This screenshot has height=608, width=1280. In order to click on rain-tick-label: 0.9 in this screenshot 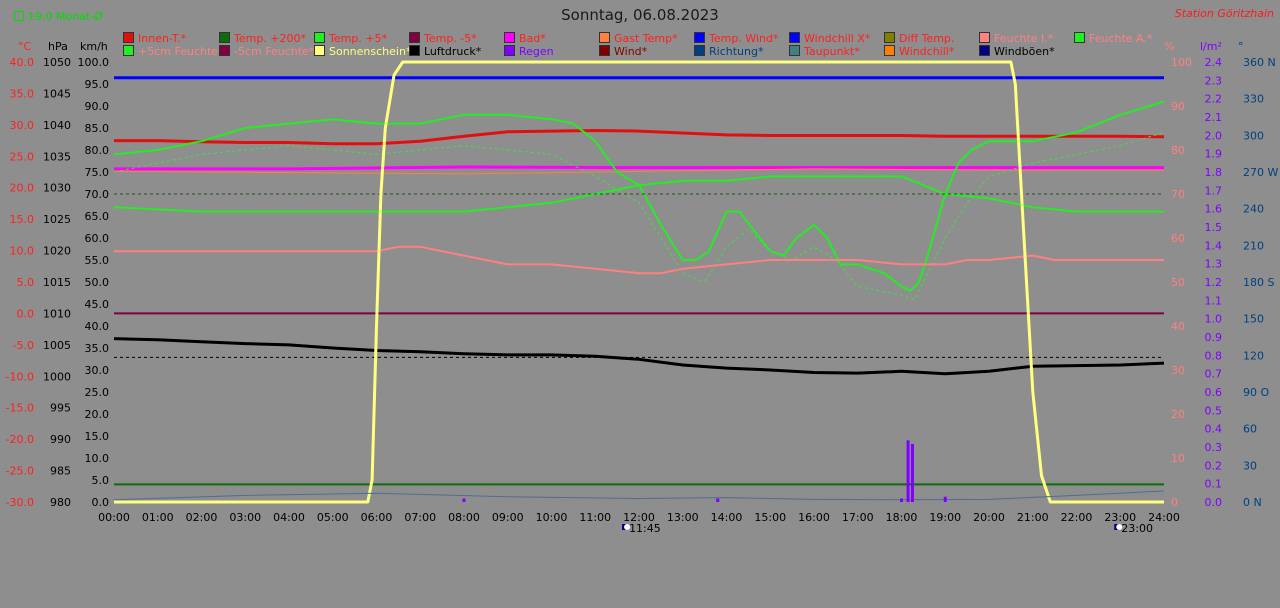, I will do `click(1214, 337)`.